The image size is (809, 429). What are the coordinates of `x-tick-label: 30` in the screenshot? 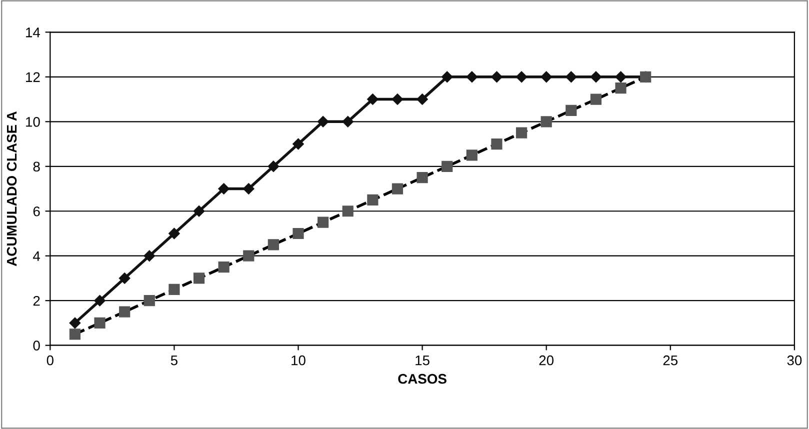 It's located at (794, 360).